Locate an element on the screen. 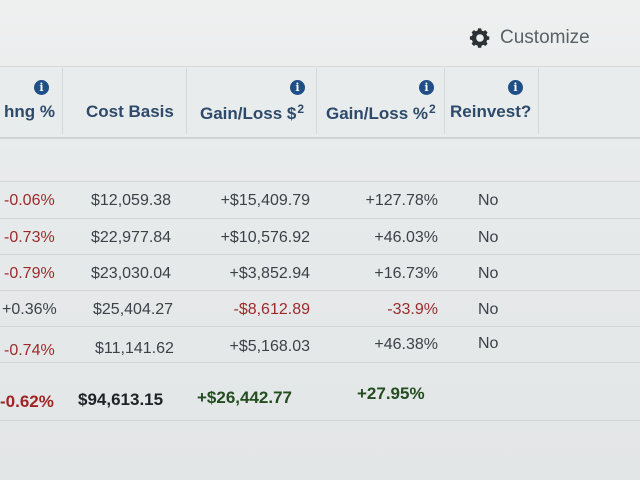 The image size is (640, 480). column-header-label: Gain/Loss $ is located at coordinates (248, 113).